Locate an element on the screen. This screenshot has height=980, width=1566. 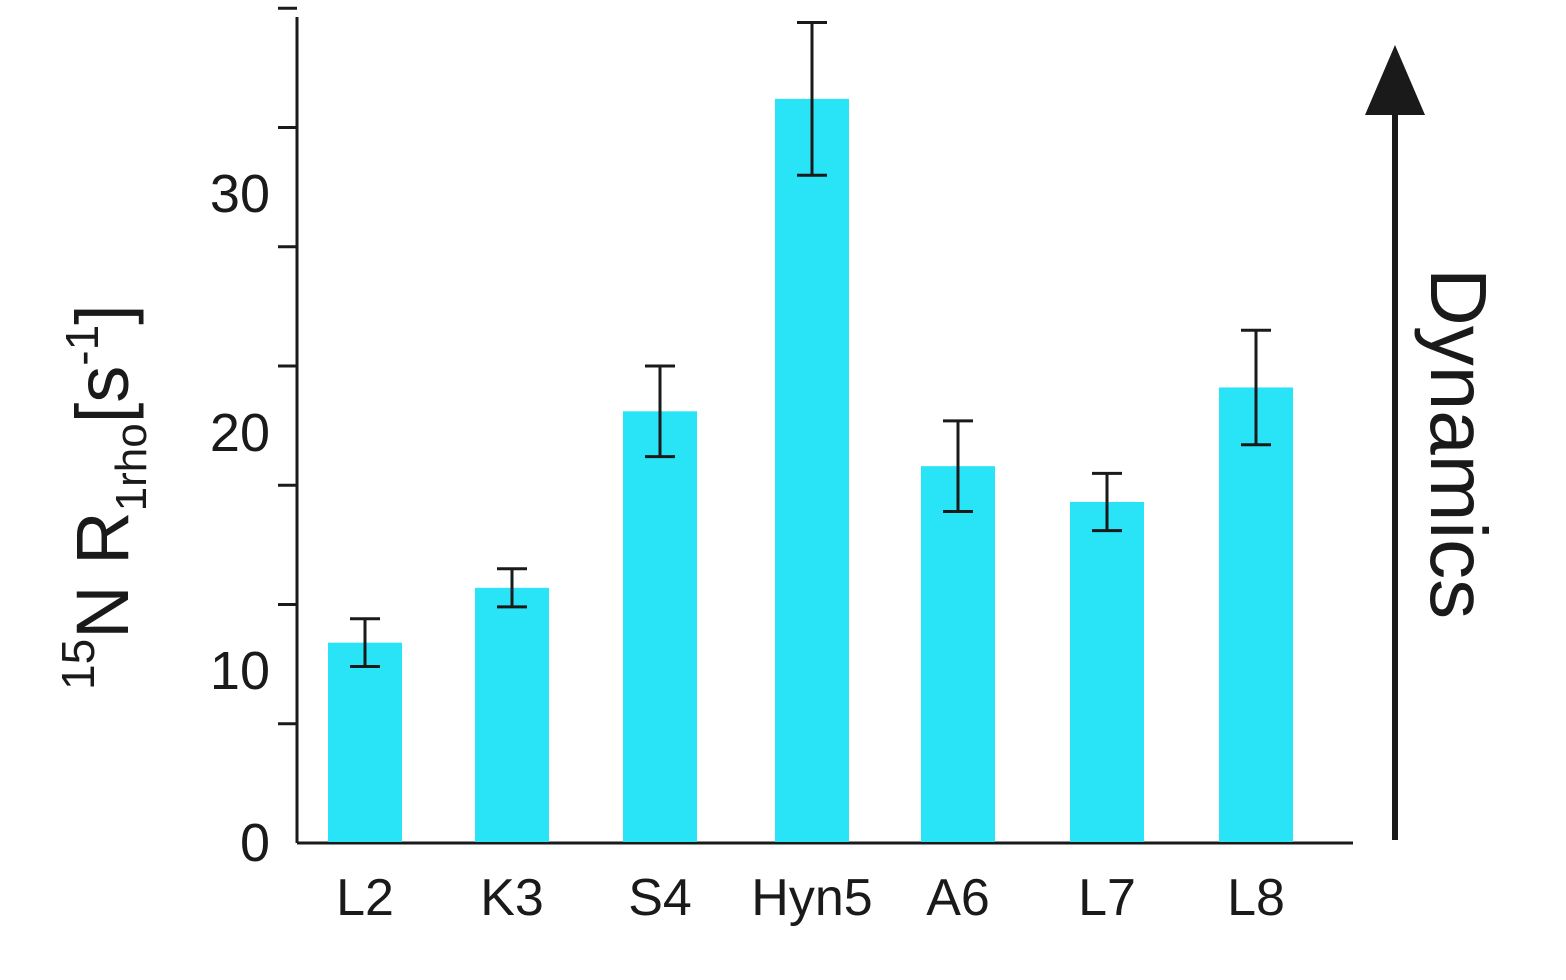
x-tick-label: L2 is located at coordinates (365, 898).